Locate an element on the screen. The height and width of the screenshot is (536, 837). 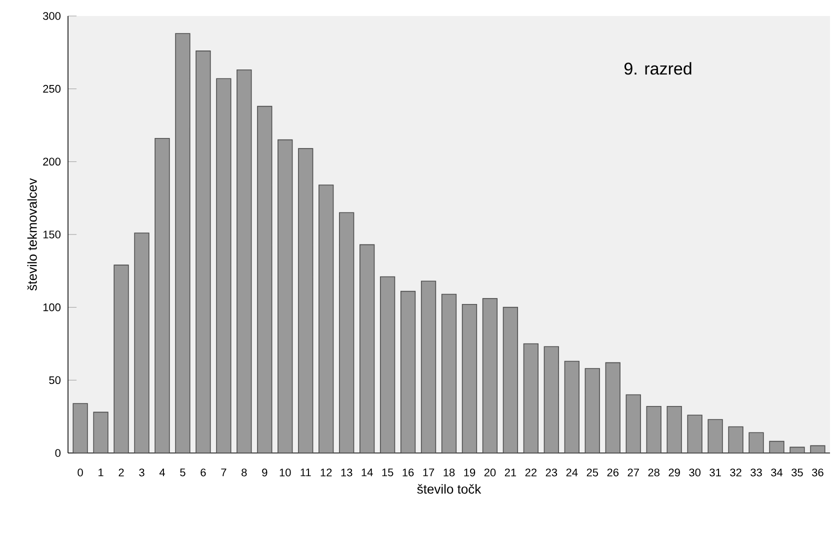
x-tick-label: 25 is located at coordinates (592, 472).